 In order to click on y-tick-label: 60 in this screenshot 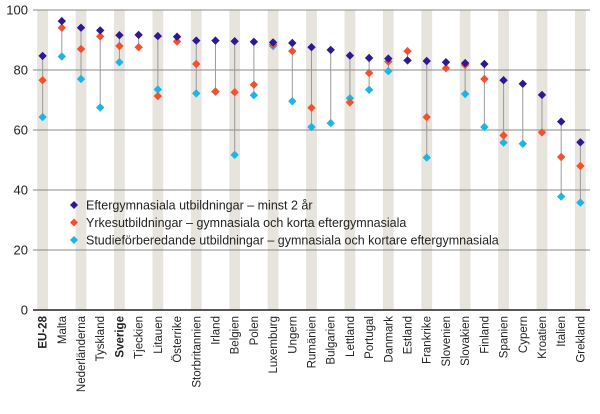, I will do `click(21, 130)`.